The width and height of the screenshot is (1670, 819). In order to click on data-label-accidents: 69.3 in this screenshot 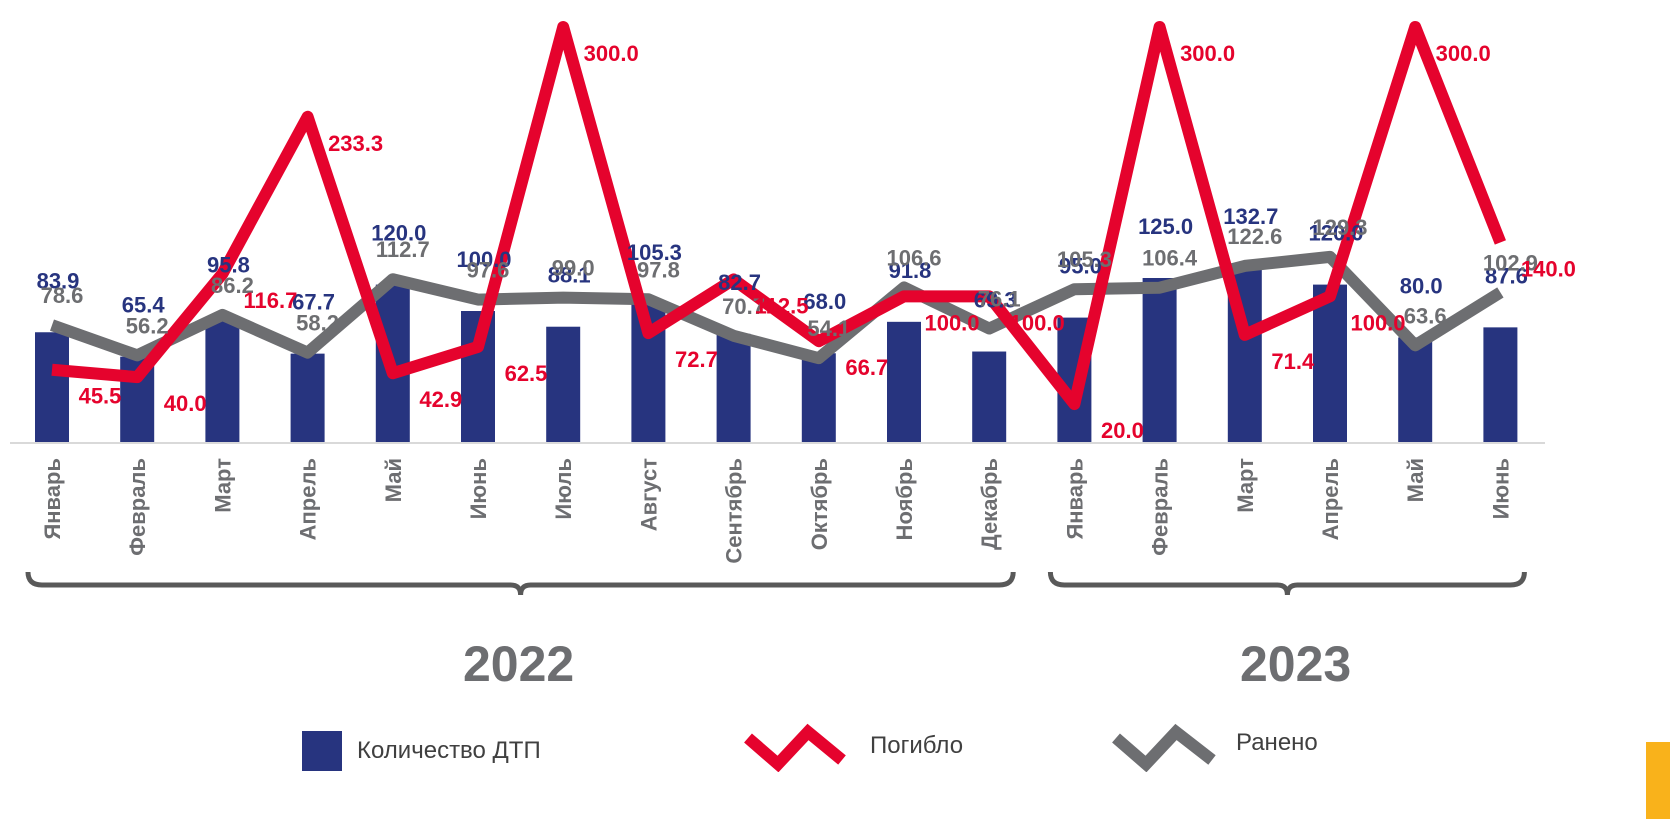, I will do `click(995, 300)`.